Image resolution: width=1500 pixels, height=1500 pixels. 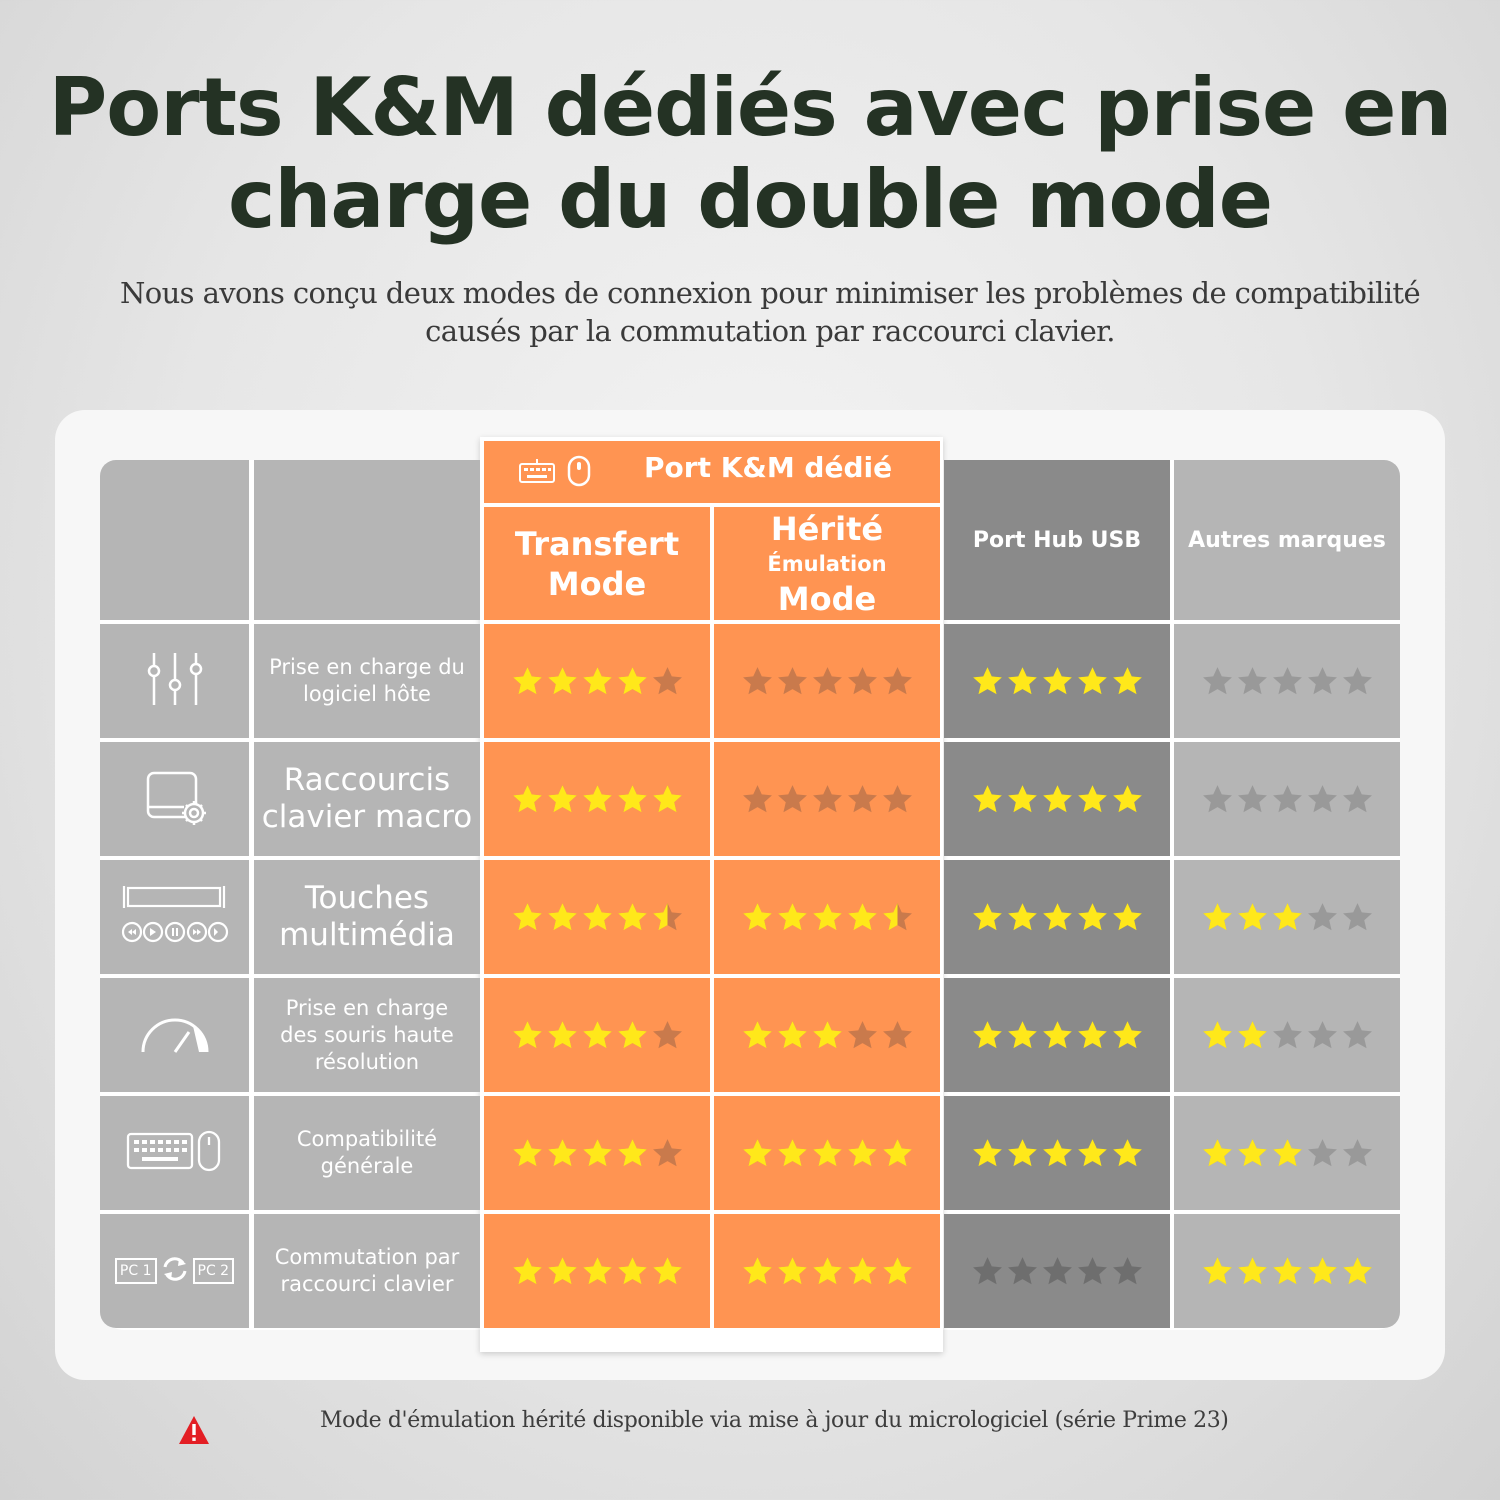 What do you see at coordinates (1057, 1153) in the screenshot?
I see `row-5-rating-usb-hub` at bounding box center [1057, 1153].